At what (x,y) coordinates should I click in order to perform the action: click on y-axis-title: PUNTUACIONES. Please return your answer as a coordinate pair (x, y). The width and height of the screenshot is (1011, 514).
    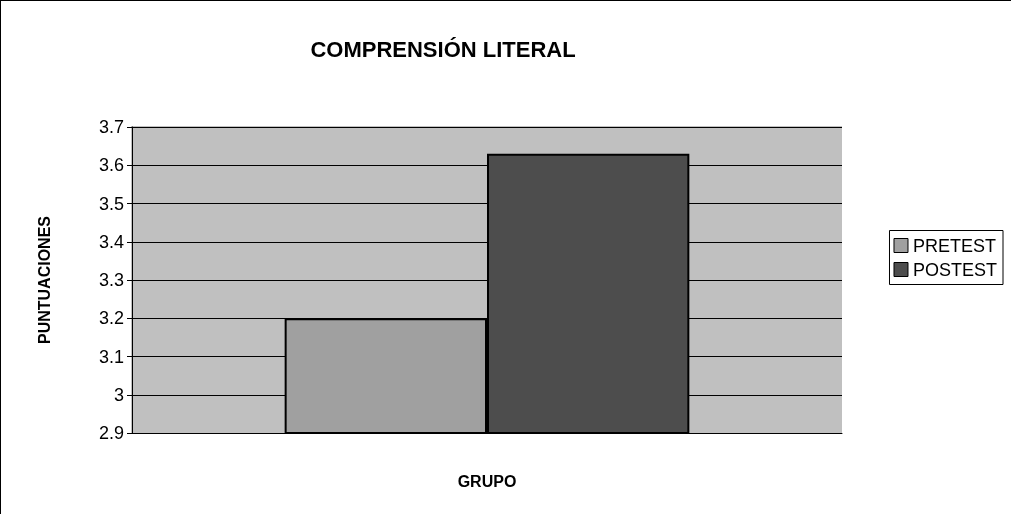
    Looking at the image, I should click on (44, 280).